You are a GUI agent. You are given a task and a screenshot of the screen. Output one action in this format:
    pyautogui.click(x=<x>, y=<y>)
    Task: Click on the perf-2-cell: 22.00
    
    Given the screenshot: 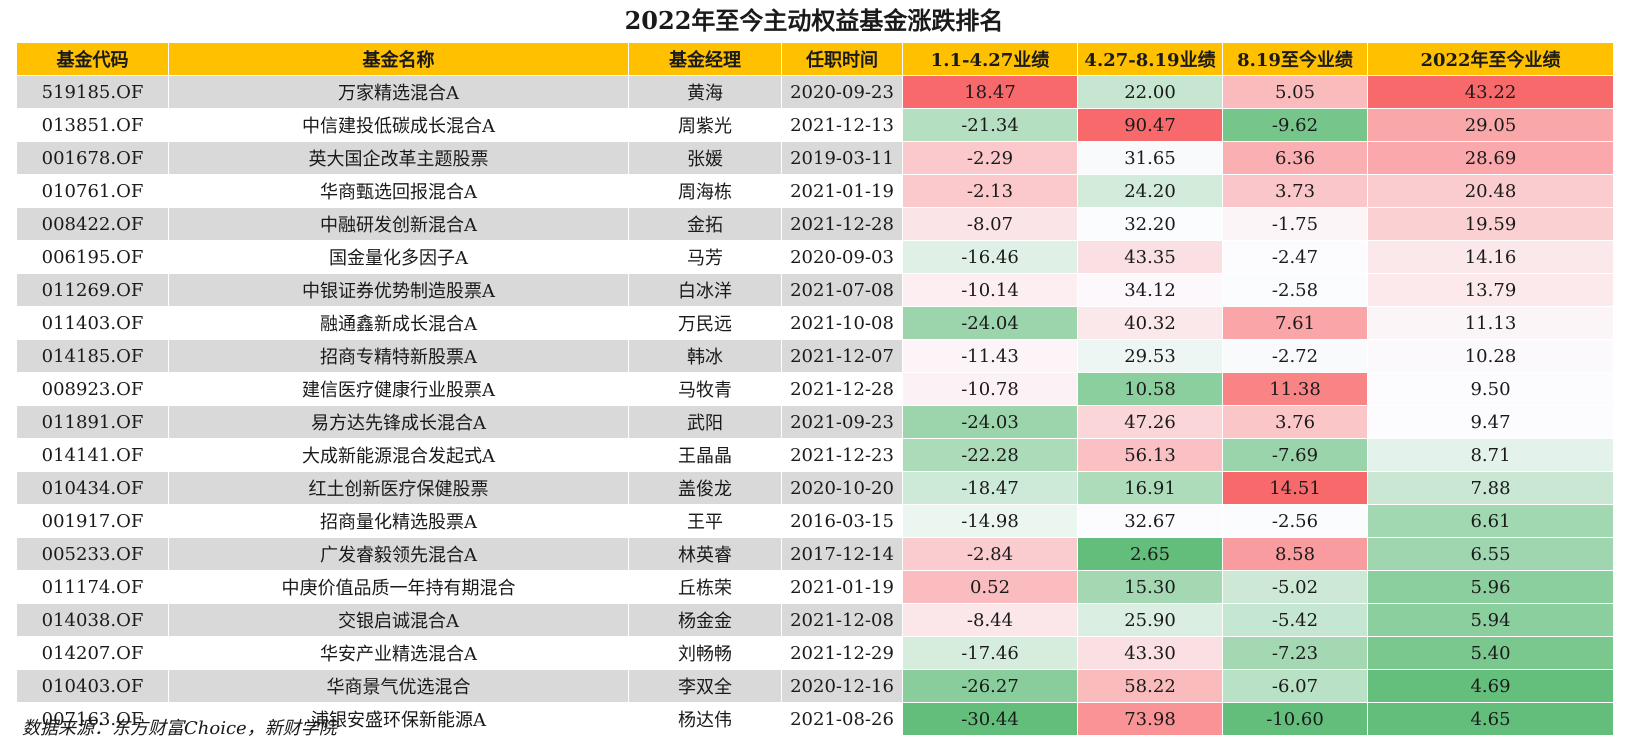 What is the action you would take?
    pyautogui.click(x=1150, y=92)
    